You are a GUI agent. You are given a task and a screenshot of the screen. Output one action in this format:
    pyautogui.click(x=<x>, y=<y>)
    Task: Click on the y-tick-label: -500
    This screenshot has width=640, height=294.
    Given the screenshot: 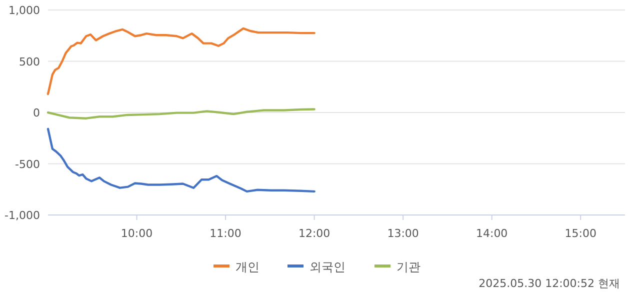 What is the action you would take?
    pyautogui.click(x=27, y=164)
    